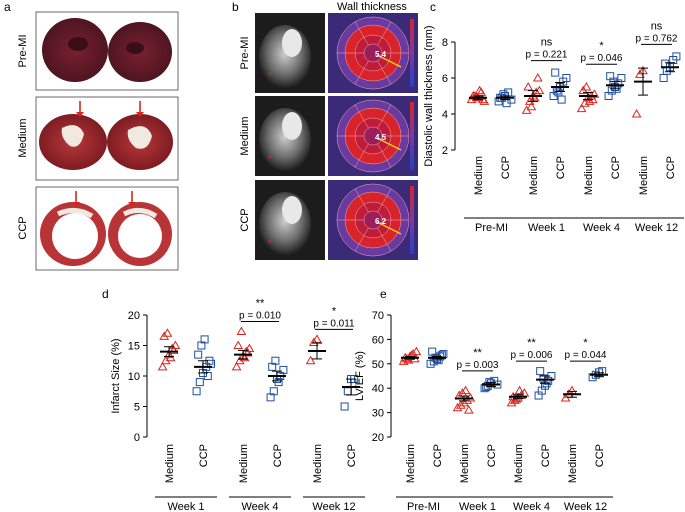  Describe the element at coordinates (116, 375) in the screenshot. I see `y-axis-label: Infarct Size (%)` at that location.